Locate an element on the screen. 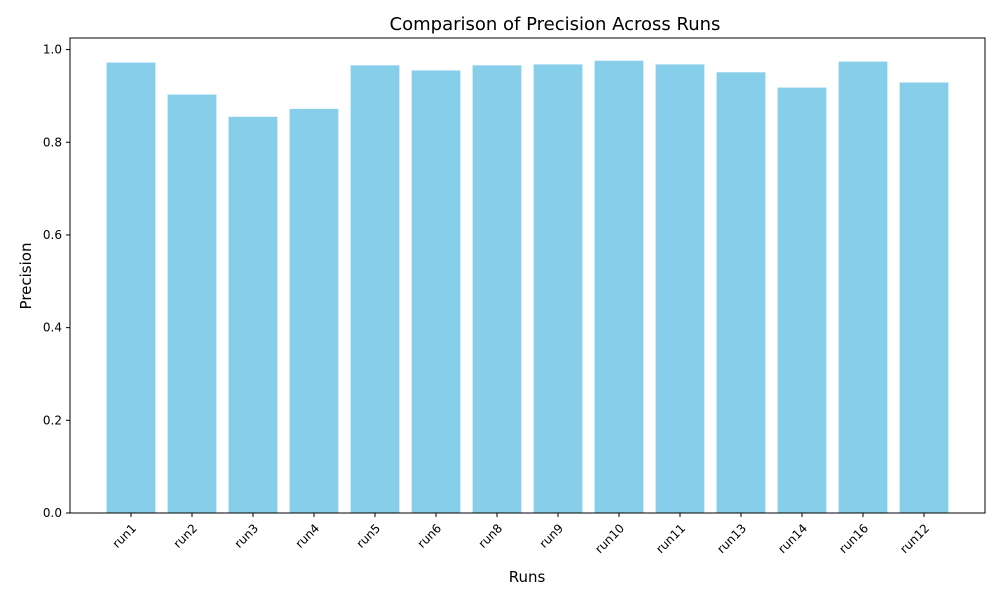  x-tick-label: run5 is located at coordinates (369, 536).